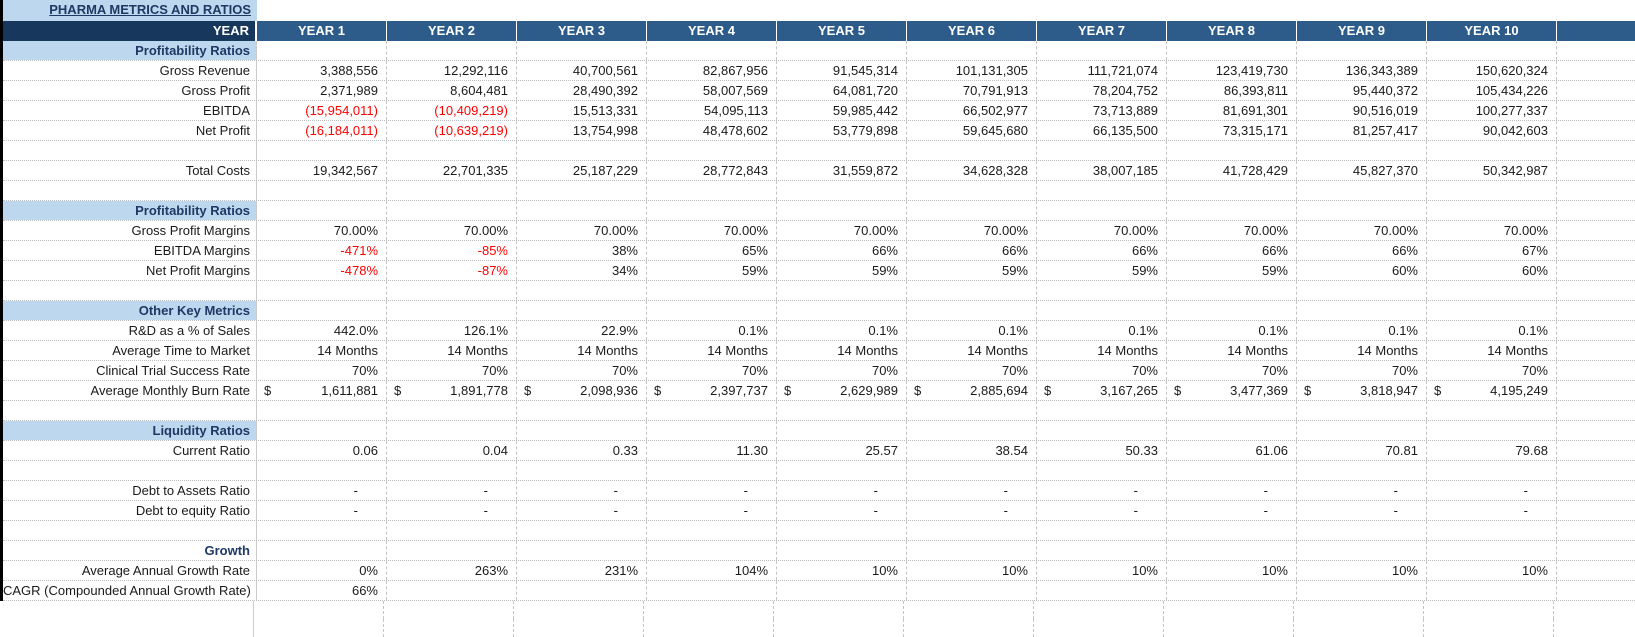 The width and height of the screenshot is (1635, 637). What do you see at coordinates (842, 110) in the screenshot?
I see `cell: 59,985,442` at bounding box center [842, 110].